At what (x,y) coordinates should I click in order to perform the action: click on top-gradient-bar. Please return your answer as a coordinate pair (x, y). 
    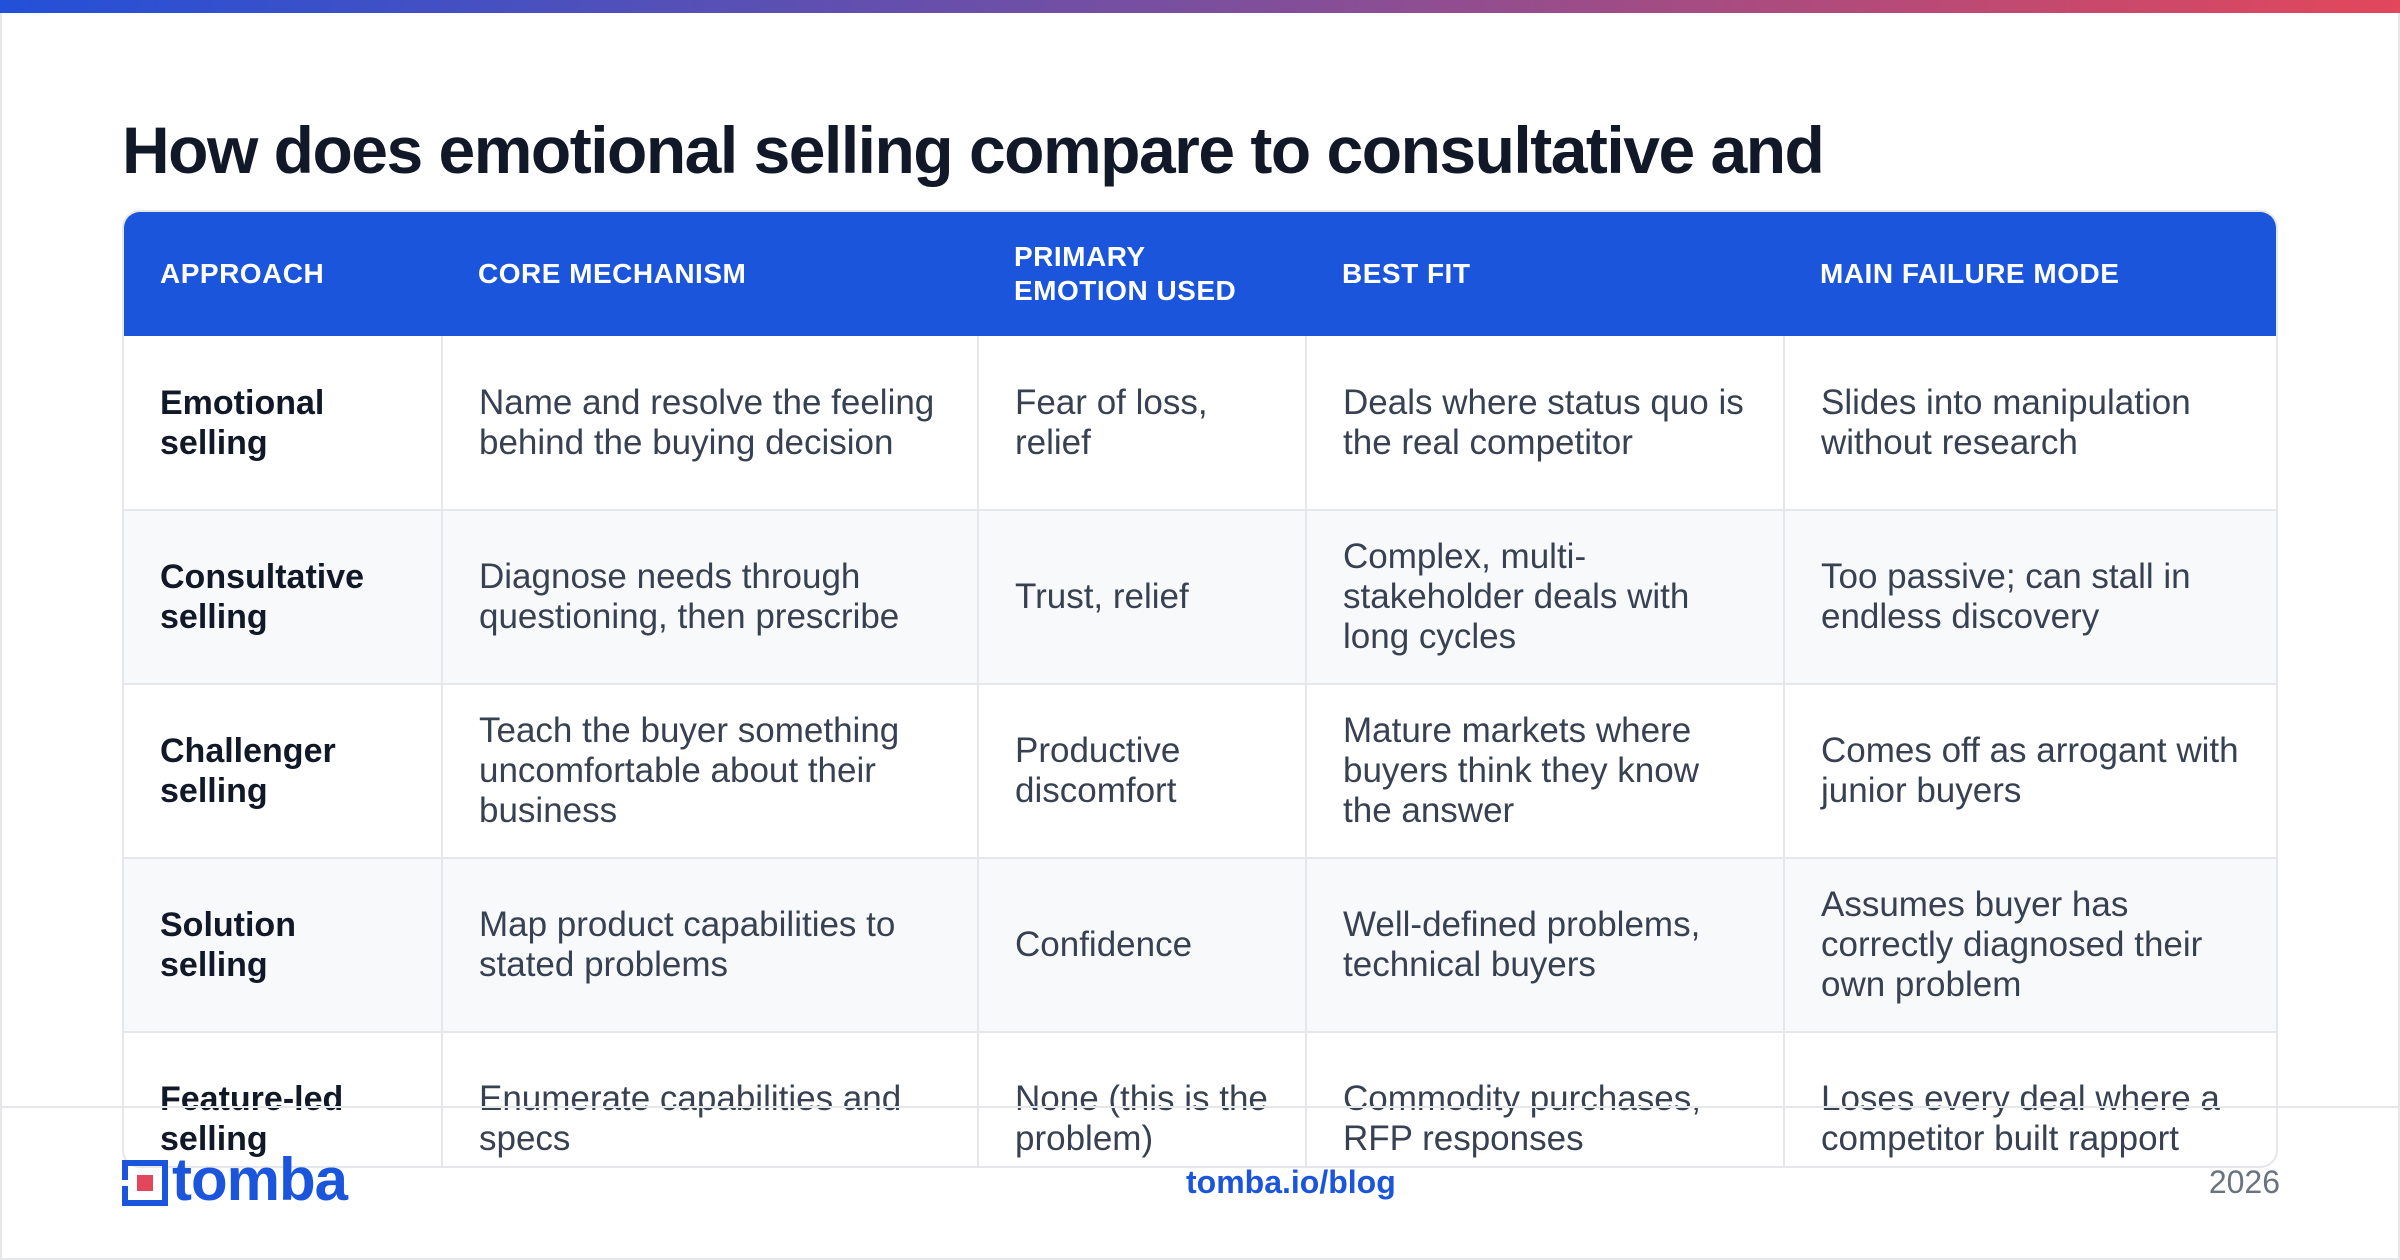
    Looking at the image, I should click on (1200, 6).